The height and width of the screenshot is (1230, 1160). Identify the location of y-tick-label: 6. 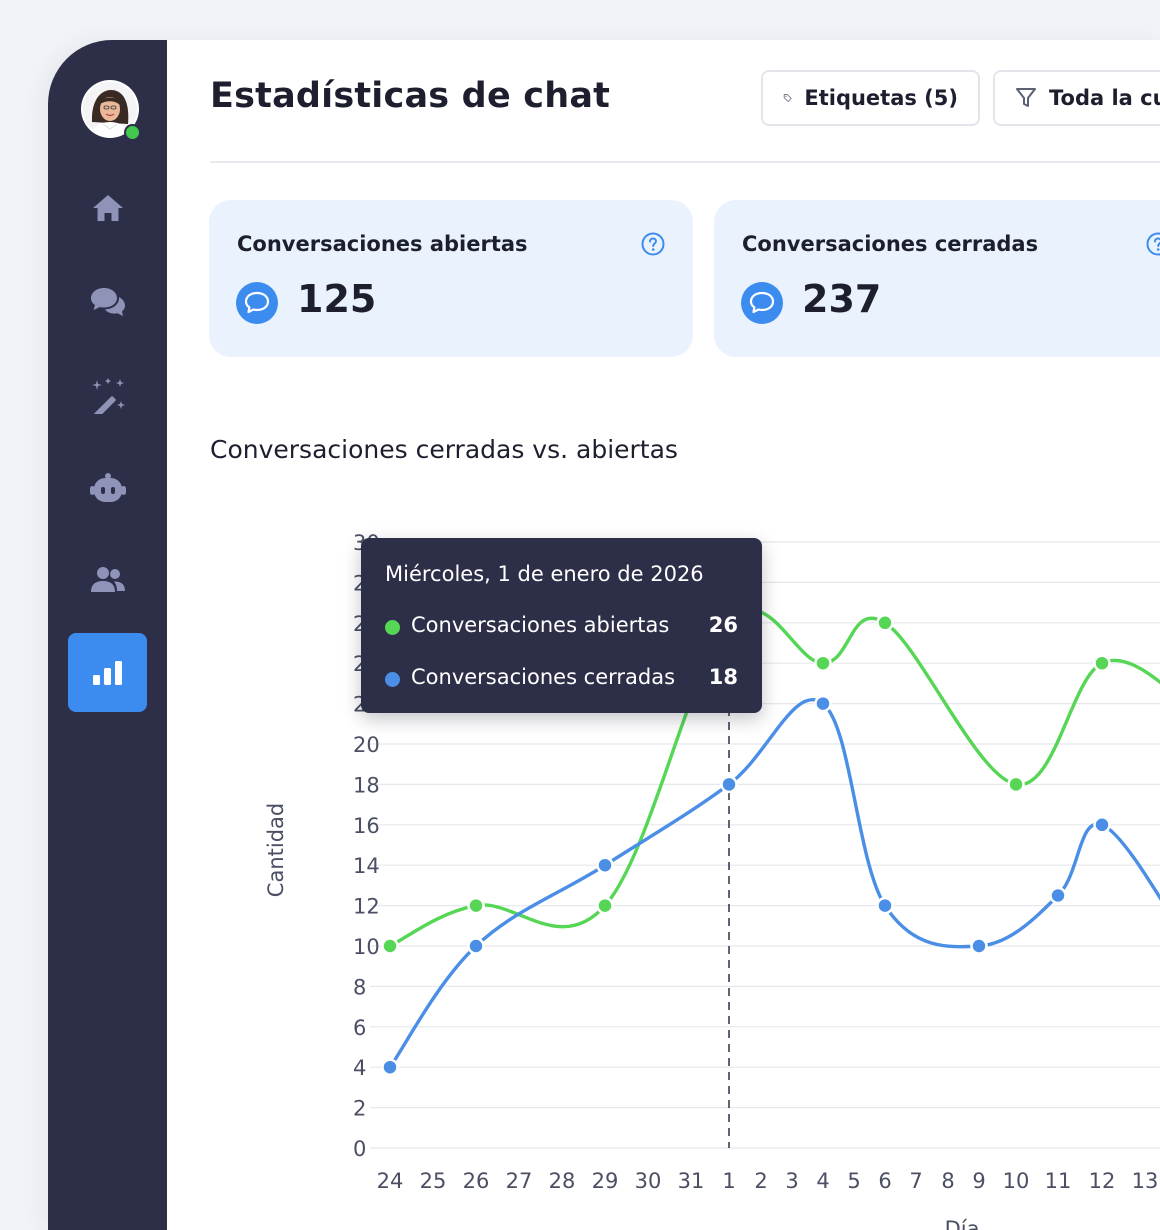
(359, 1028).